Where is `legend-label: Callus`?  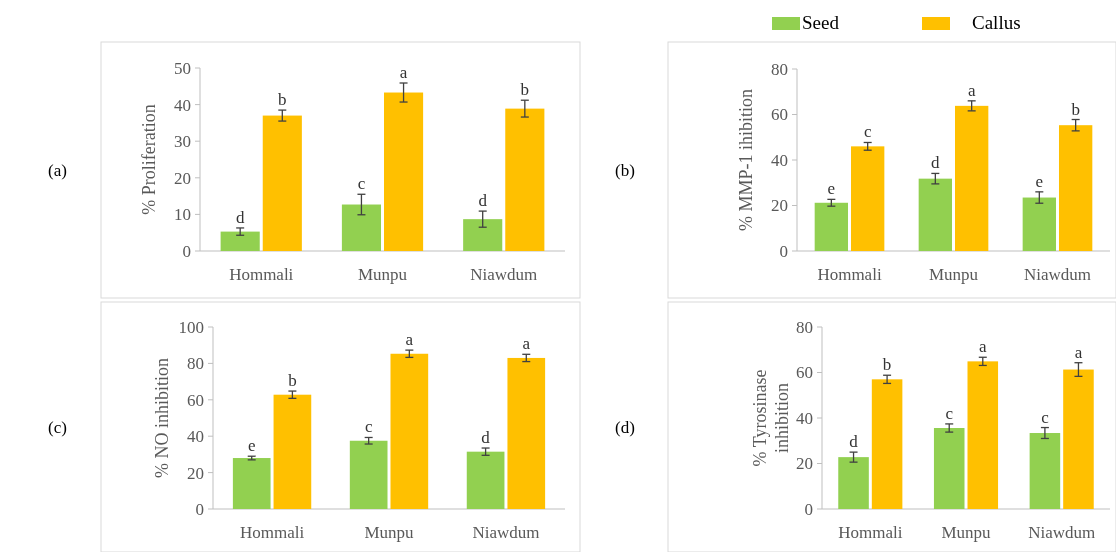
legend-label: Callus is located at coordinates (996, 22).